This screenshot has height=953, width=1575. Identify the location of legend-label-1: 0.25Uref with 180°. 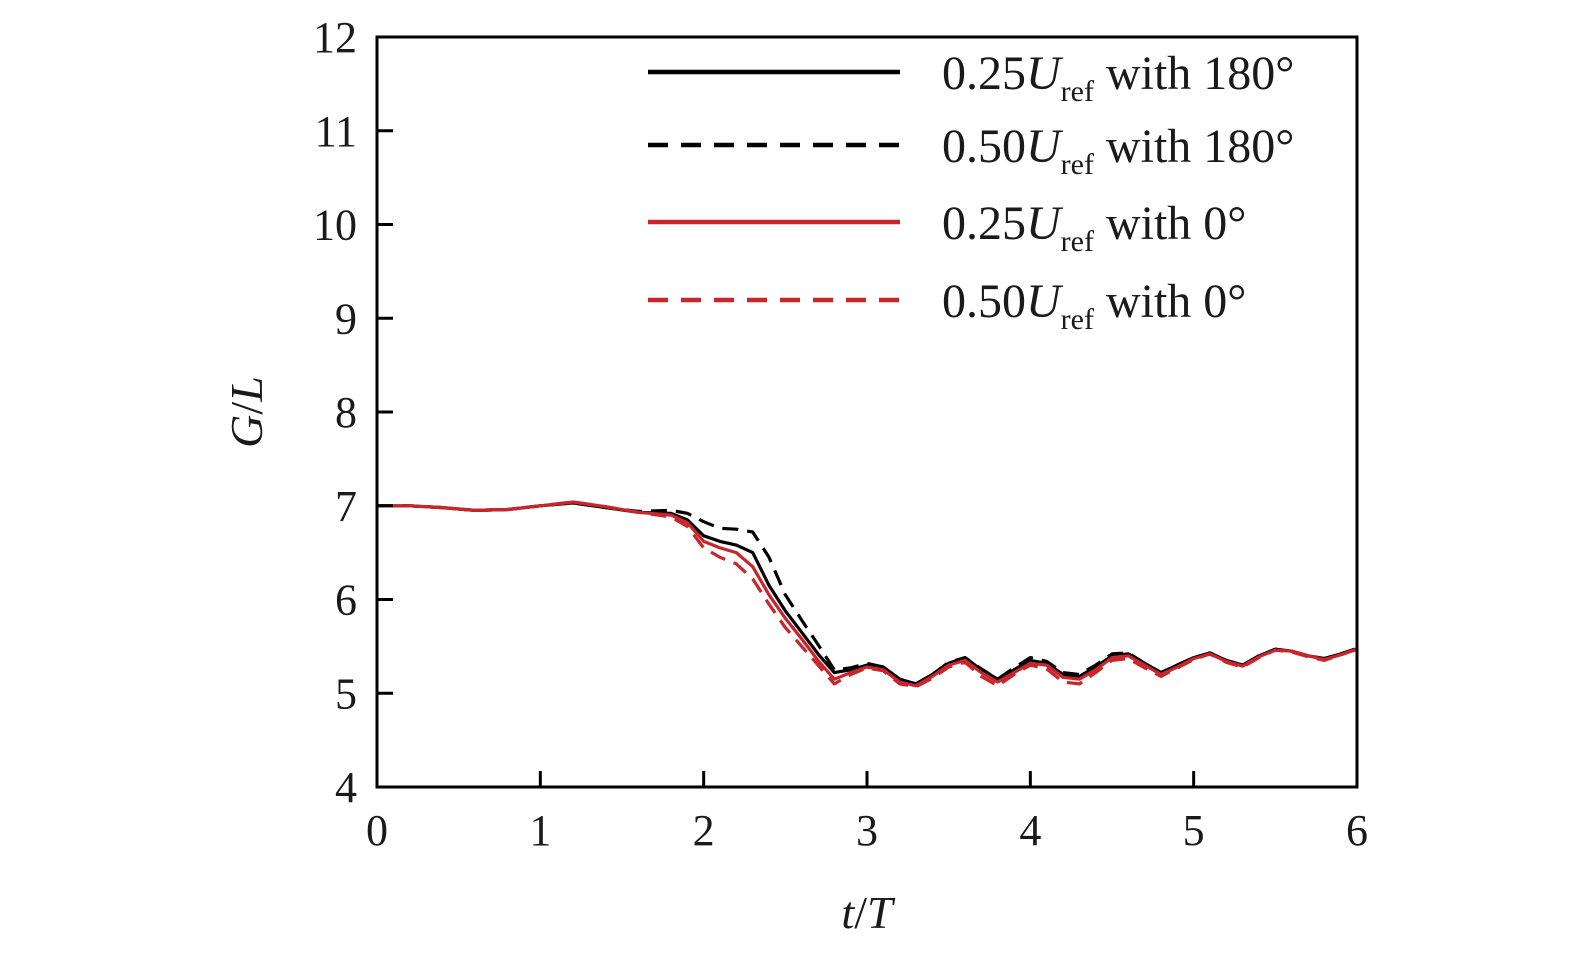
(1118, 77).